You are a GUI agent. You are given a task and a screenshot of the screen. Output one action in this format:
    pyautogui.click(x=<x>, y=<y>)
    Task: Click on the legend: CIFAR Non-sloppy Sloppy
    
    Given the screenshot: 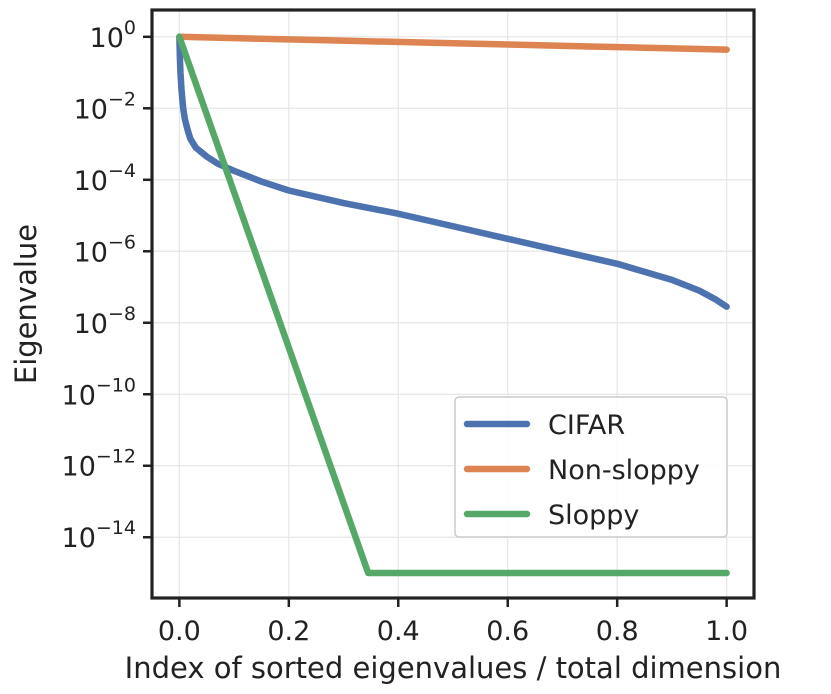 What is the action you would take?
    pyautogui.click(x=591, y=467)
    